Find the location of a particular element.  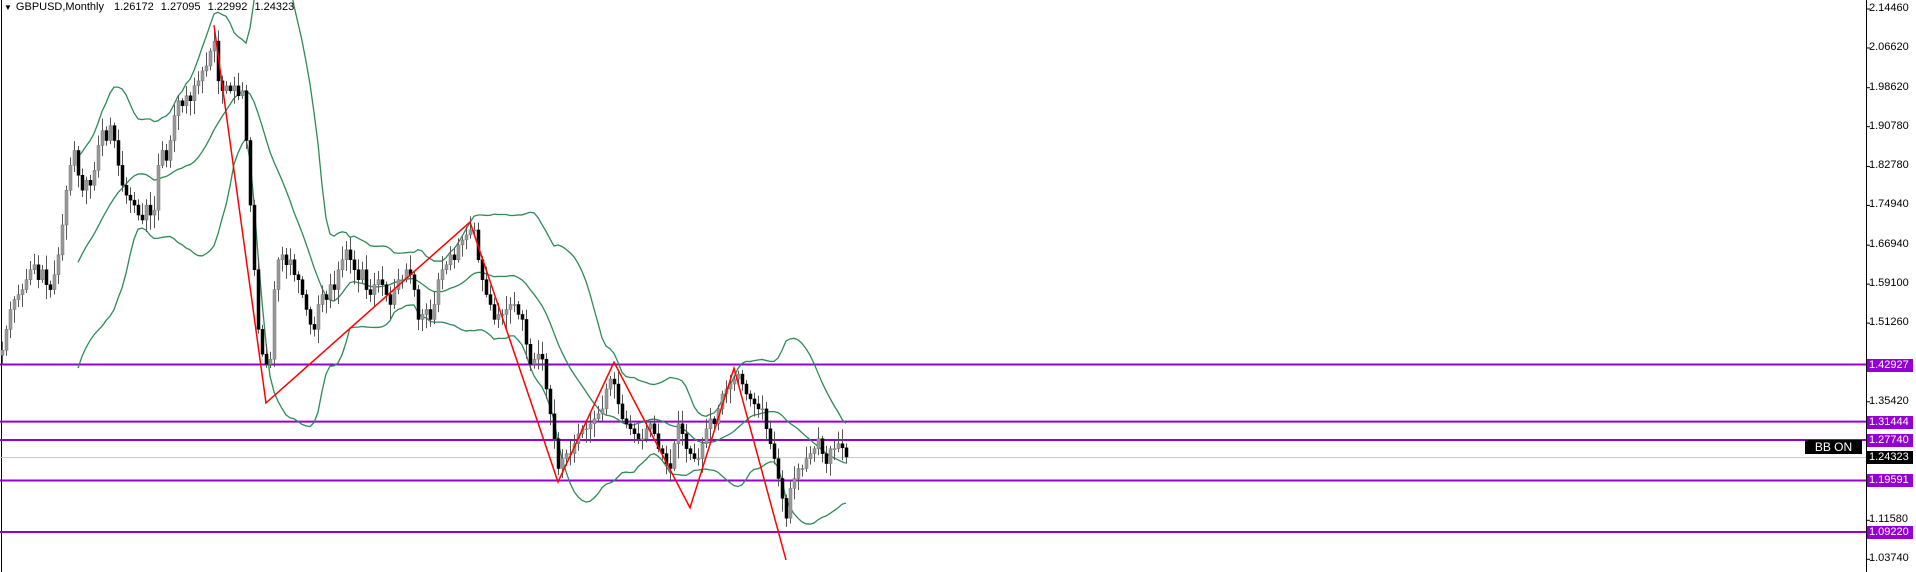

axis-tick-label: 1.98620 is located at coordinates (1889, 86).